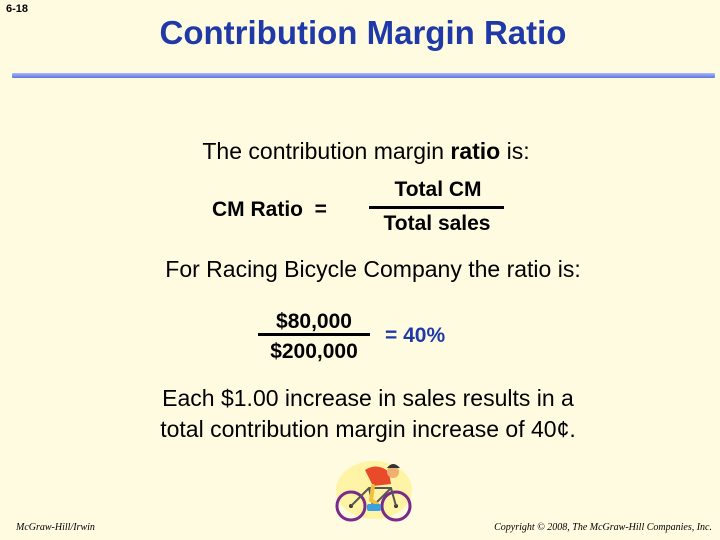  Describe the element at coordinates (475, 151) in the screenshot. I see `intro-emphasis: ratio` at that location.